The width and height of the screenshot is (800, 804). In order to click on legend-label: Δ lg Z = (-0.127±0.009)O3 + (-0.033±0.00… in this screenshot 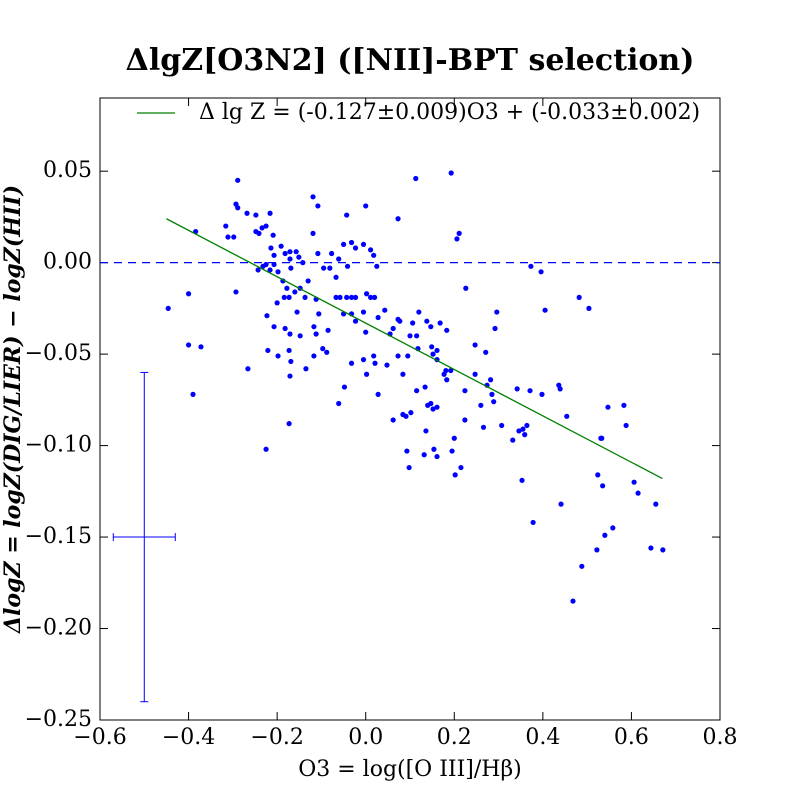, I will do `click(449, 112)`.